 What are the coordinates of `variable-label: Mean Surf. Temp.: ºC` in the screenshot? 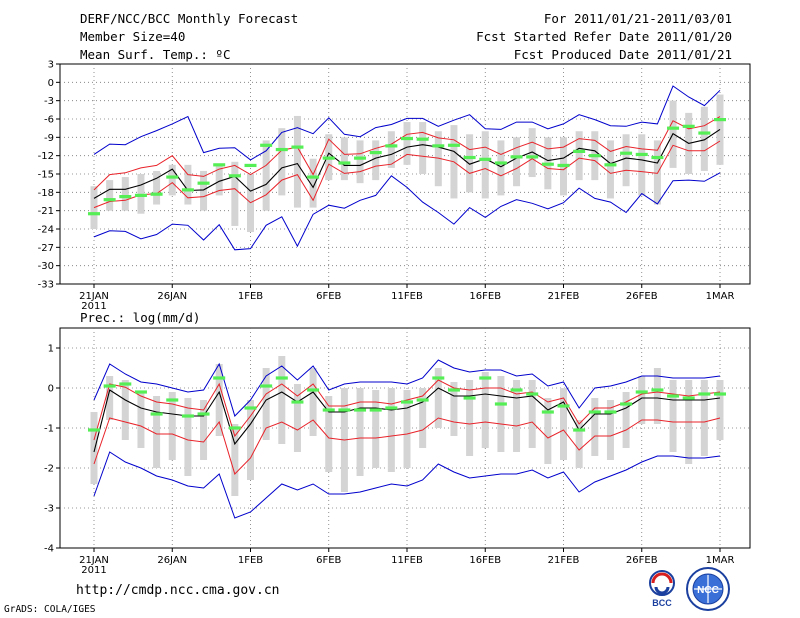 It's located at (155, 54).